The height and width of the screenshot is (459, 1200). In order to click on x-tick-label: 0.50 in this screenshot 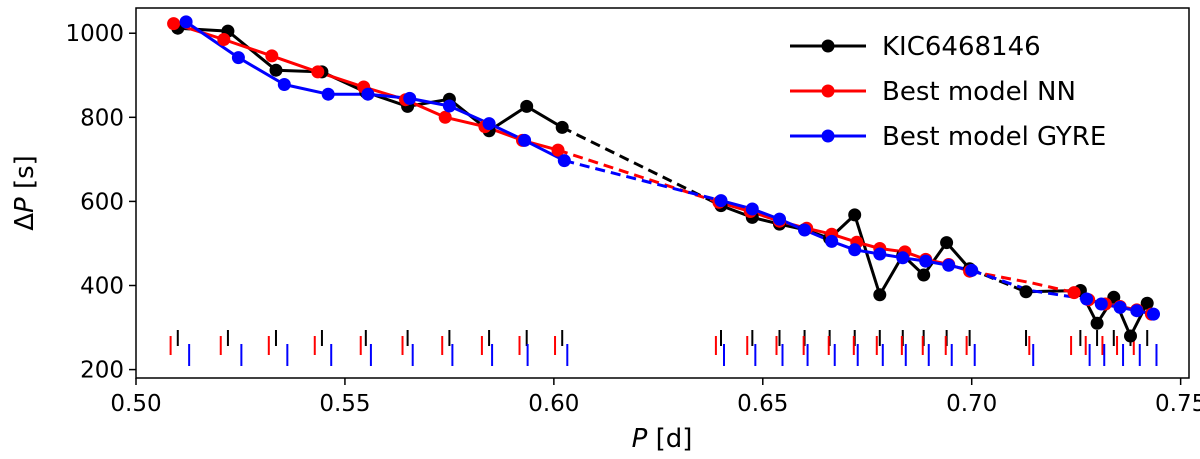, I will do `click(135, 404)`.